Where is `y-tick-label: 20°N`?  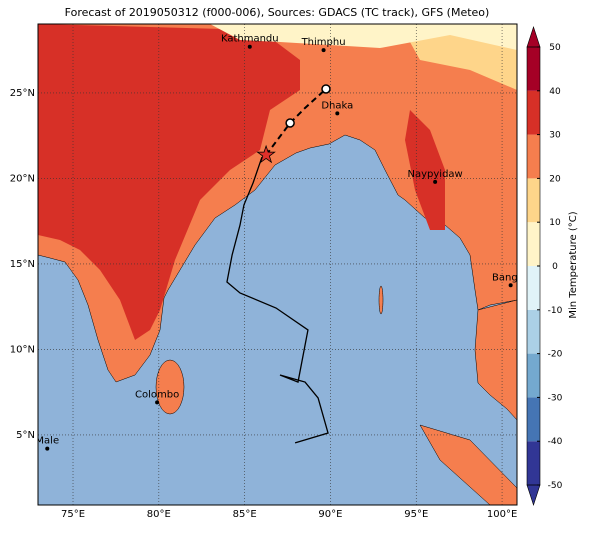 y-tick-label: 20°N is located at coordinates (22, 178).